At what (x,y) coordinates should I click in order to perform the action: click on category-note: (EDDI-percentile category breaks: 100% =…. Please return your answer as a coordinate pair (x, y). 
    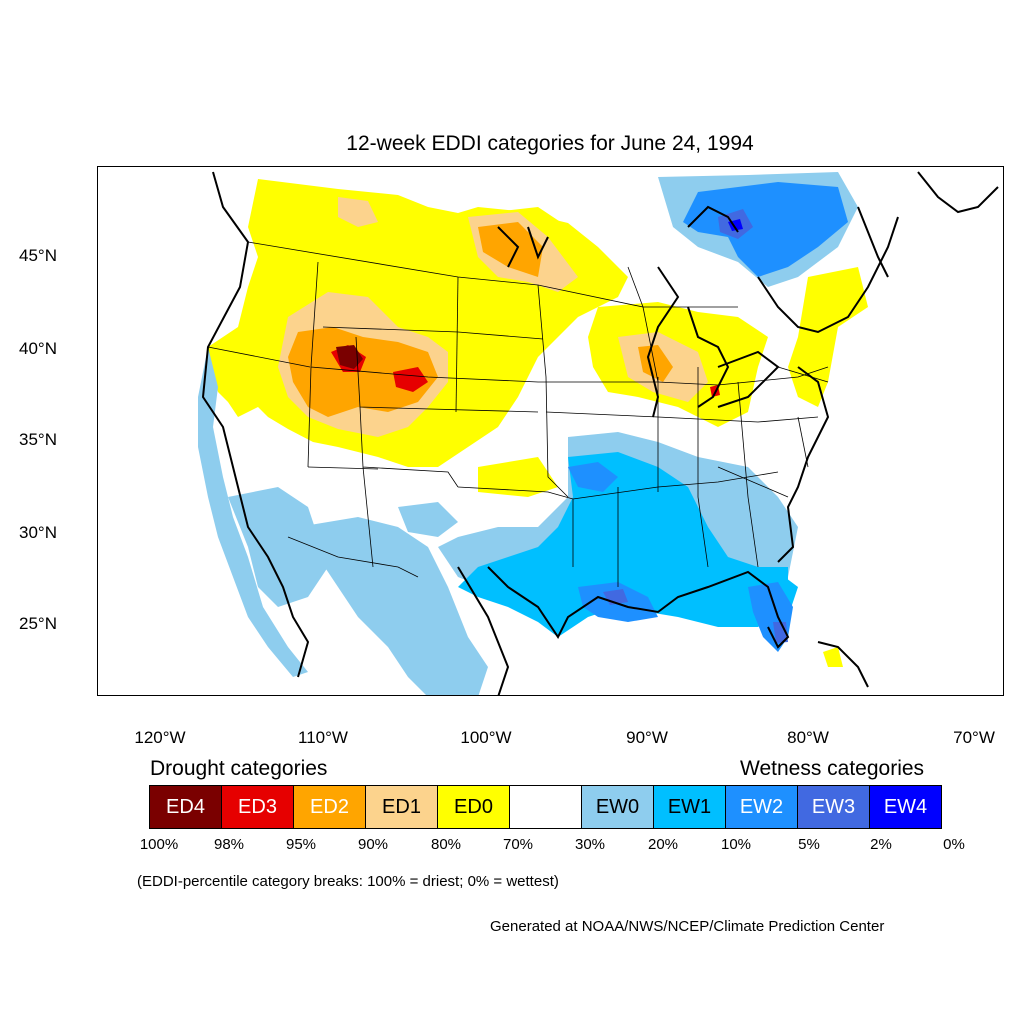
    Looking at the image, I should click on (348, 881).